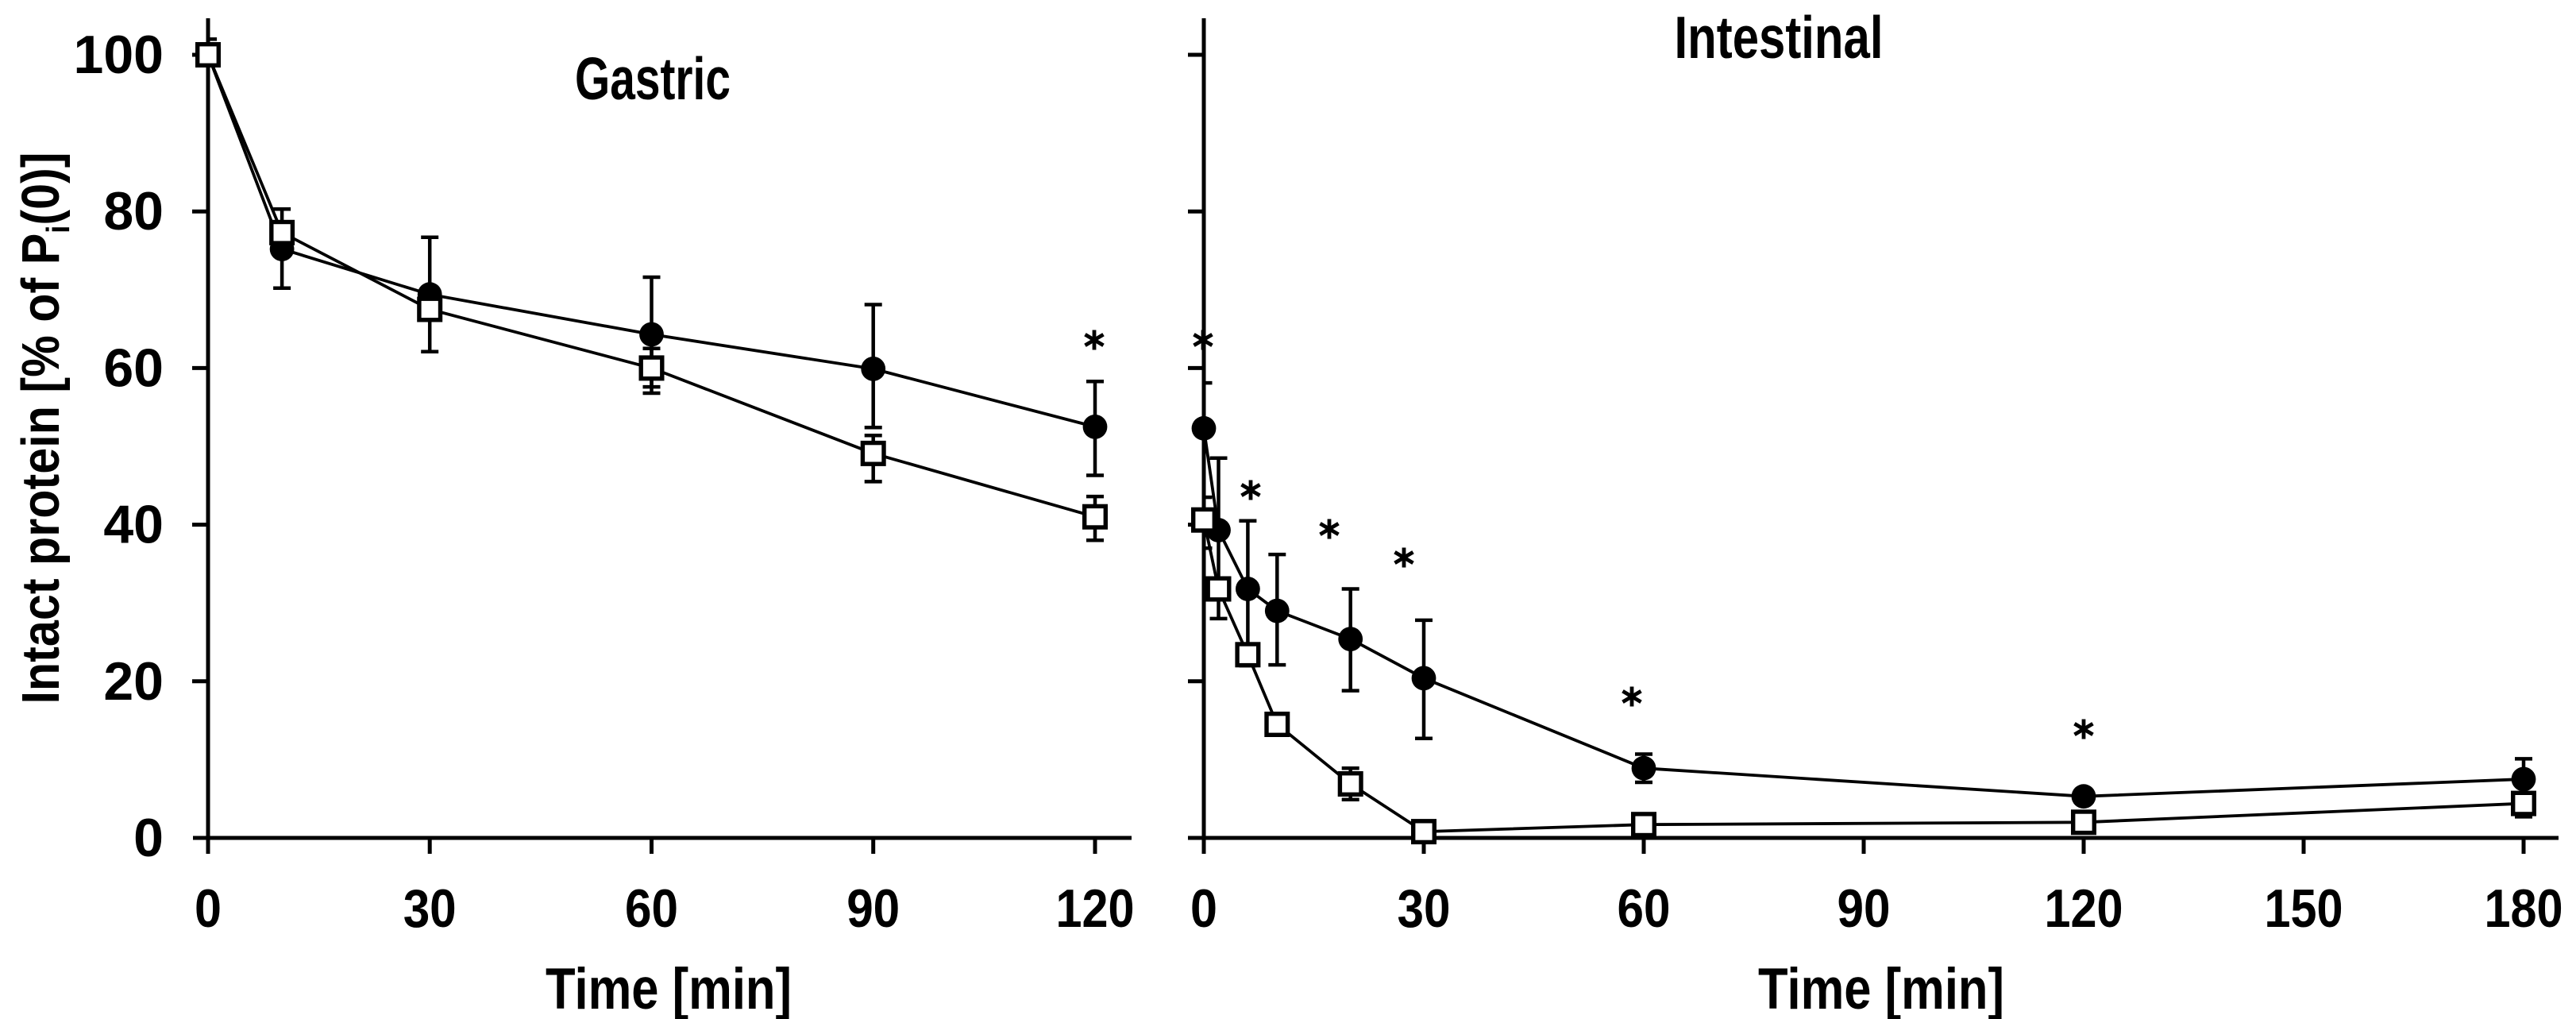 The height and width of the screenshot is (1019, 2576). Describe the element at coordinates (44, 428) in the screenshot. I see `svg-text: Intact protein [% of Pi(0)]` at that location.